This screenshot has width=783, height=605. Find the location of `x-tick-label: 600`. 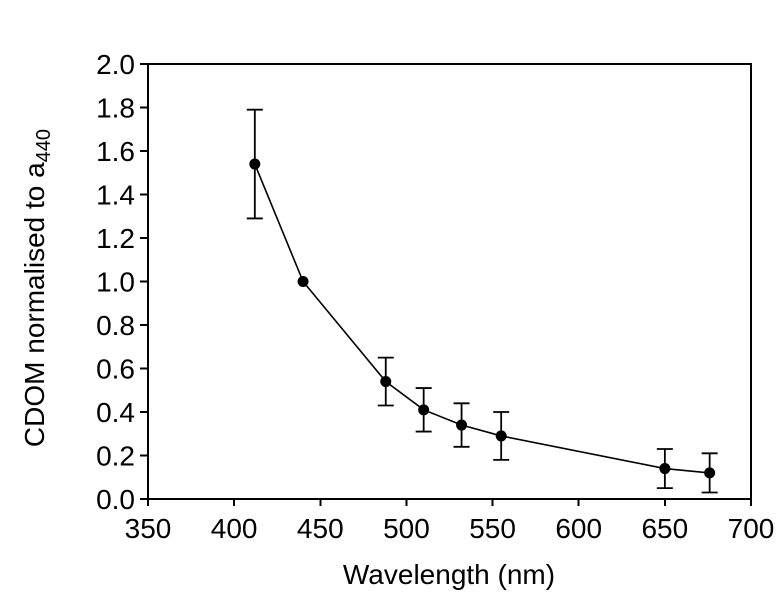

x-tick-label: 600 is located at coordinates (578, 528).